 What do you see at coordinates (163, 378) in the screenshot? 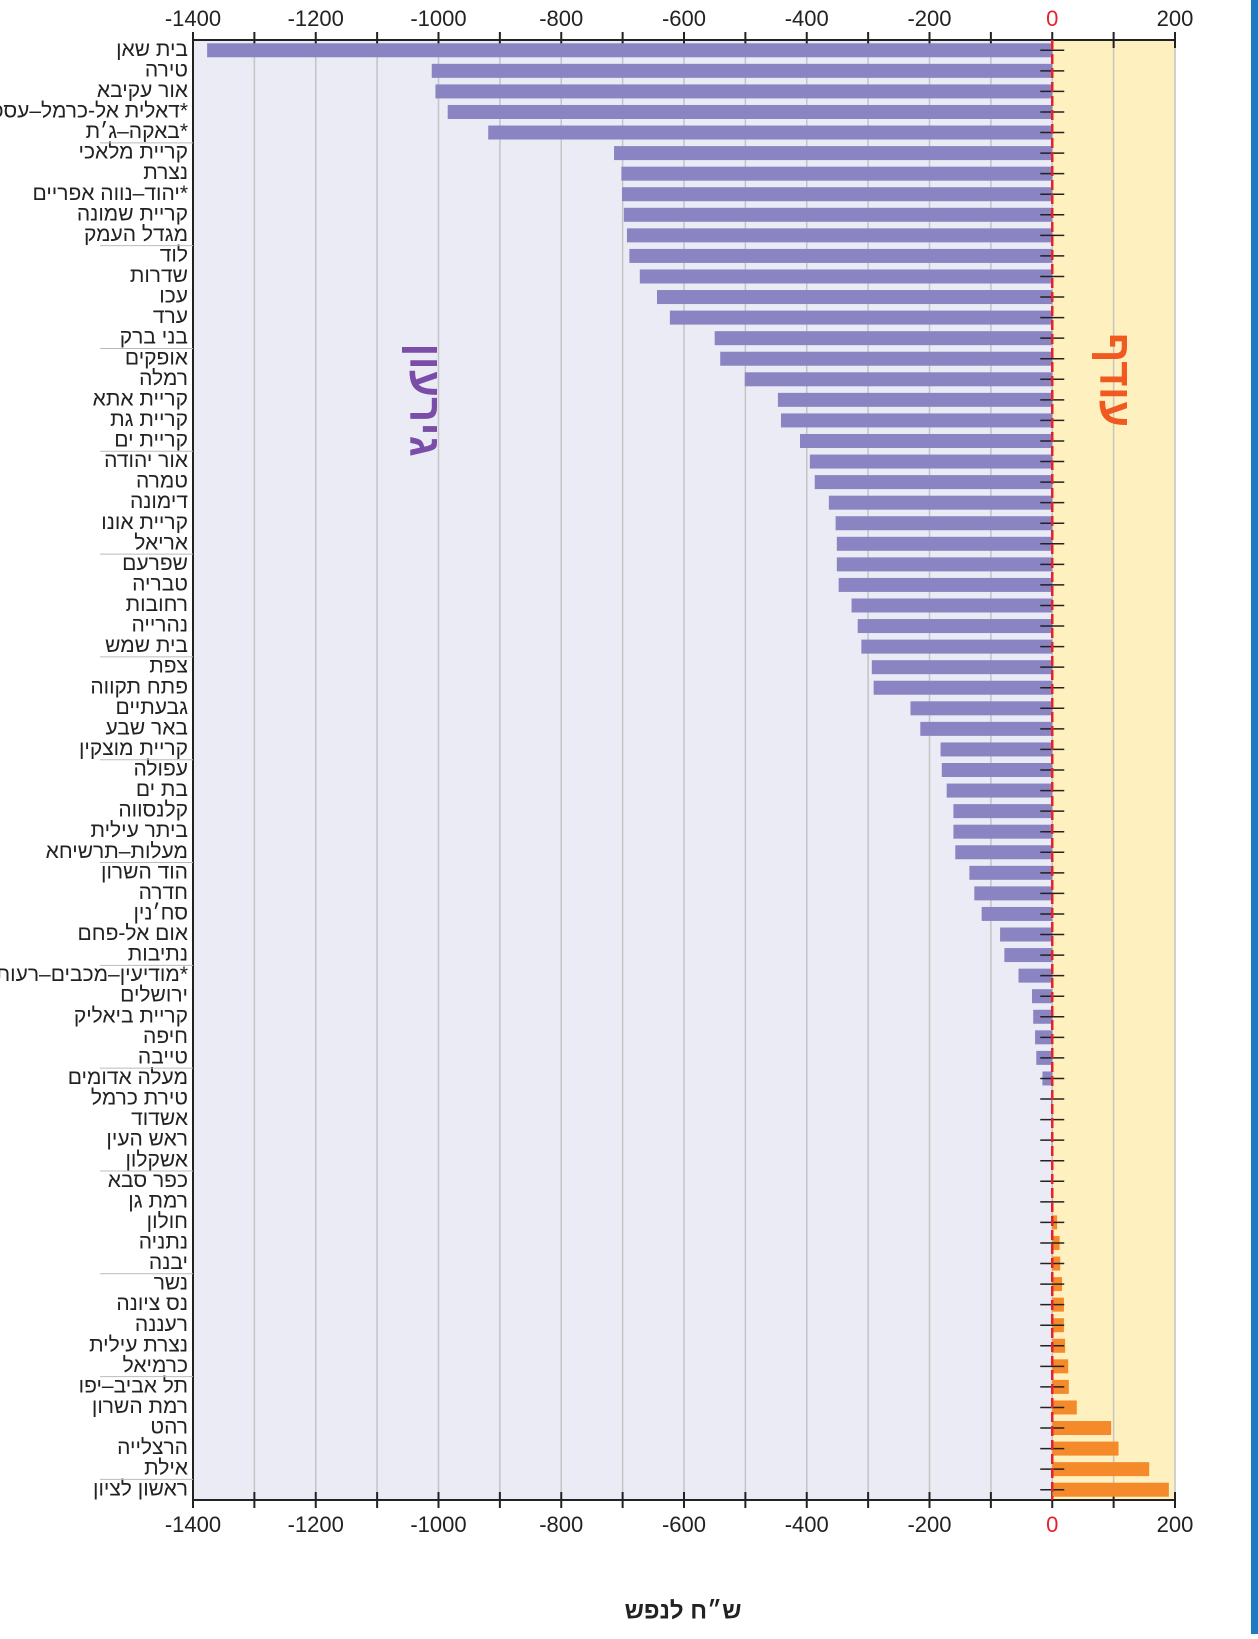
I see `category-label: רמלה` at bounding box center [163, 378].